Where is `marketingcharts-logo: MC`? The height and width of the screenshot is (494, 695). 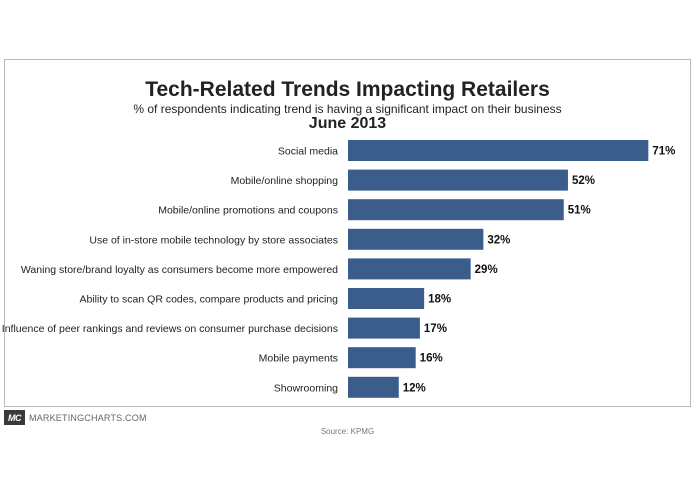
marketingcharts-logo: MC is located at coordinates (14, 417).